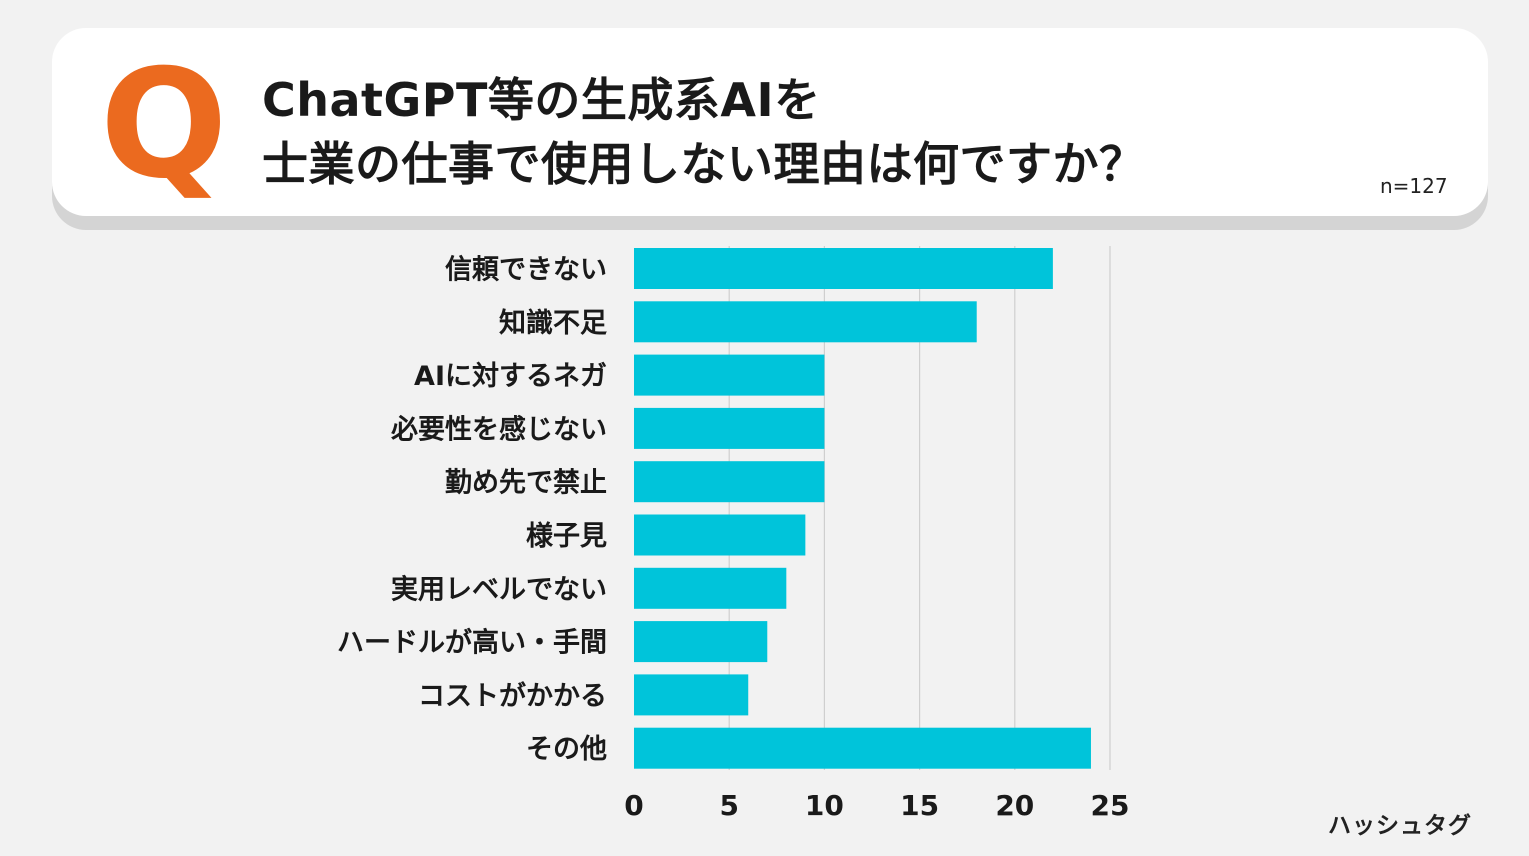 The image size is (1529, 856). I want to click on category-label-2: 知識不足, so click(553, 323).